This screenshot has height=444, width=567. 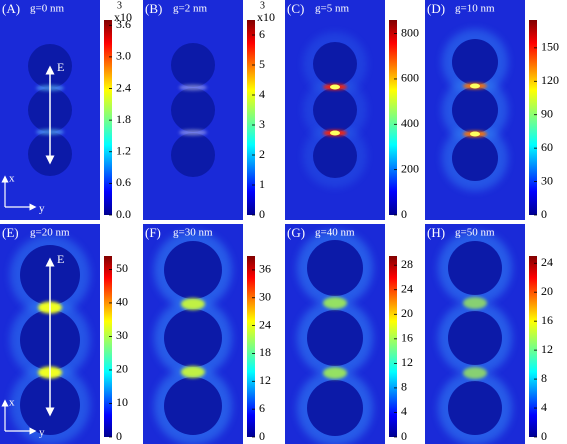 I want to click on colorbar-tick-label: 1.8, so click(x=123, y=119).